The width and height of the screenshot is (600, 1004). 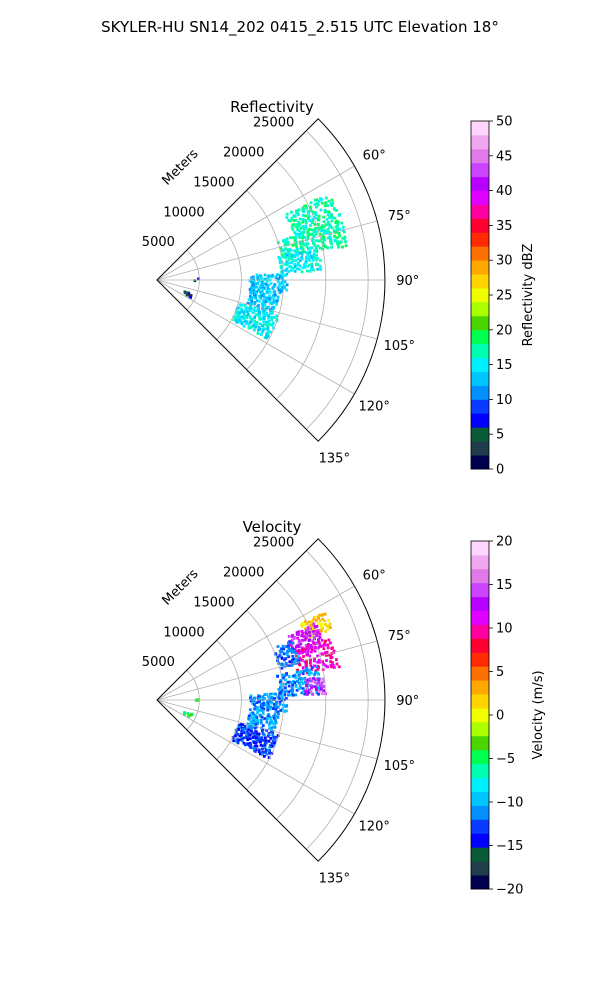 What do you see at coordinates (273, 123) in the screenshot?
I see `reflectivity-range-tick-label: 25000` at bounding box center [273, 123].